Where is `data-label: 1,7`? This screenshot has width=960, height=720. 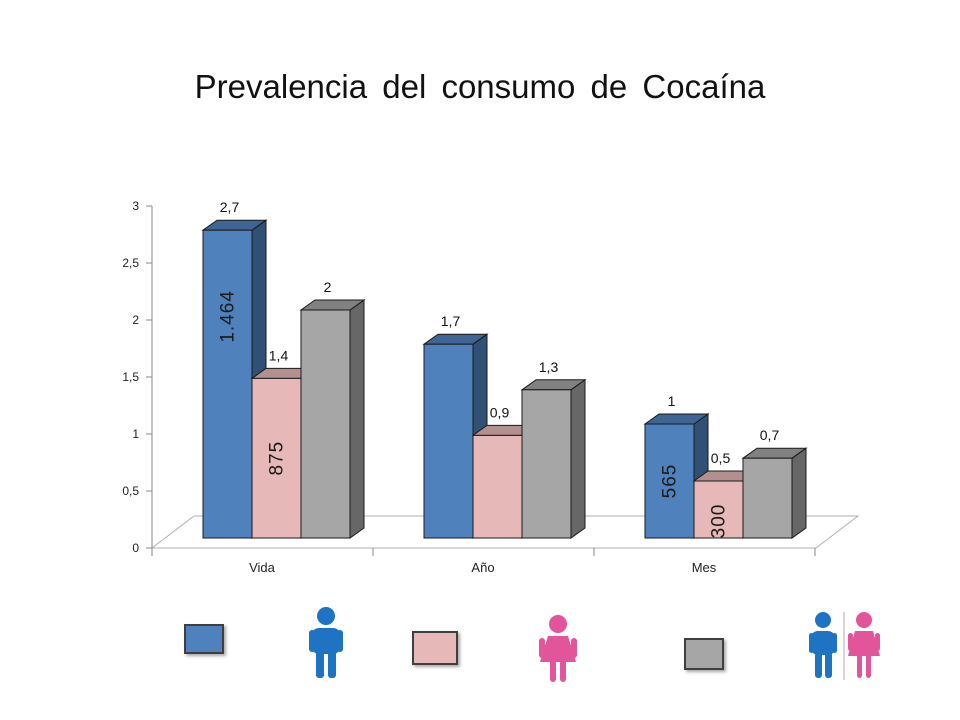 data-label: 1,7 is located at coordinates (451, 321).